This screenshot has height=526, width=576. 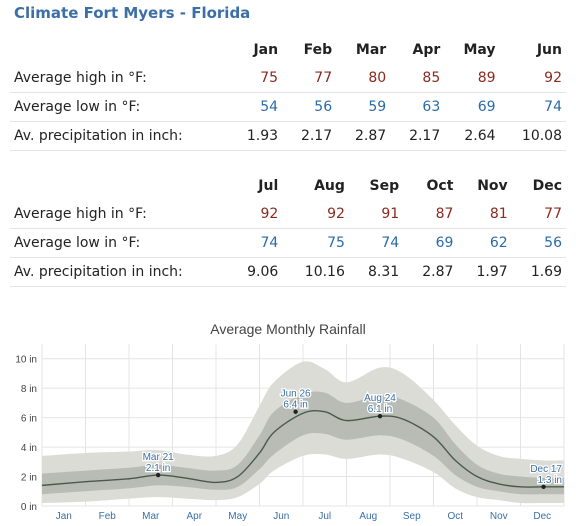 I want to click on month-header-row: Jul Aug Sep Oct Nov Dec, so click(x=288, y=186).